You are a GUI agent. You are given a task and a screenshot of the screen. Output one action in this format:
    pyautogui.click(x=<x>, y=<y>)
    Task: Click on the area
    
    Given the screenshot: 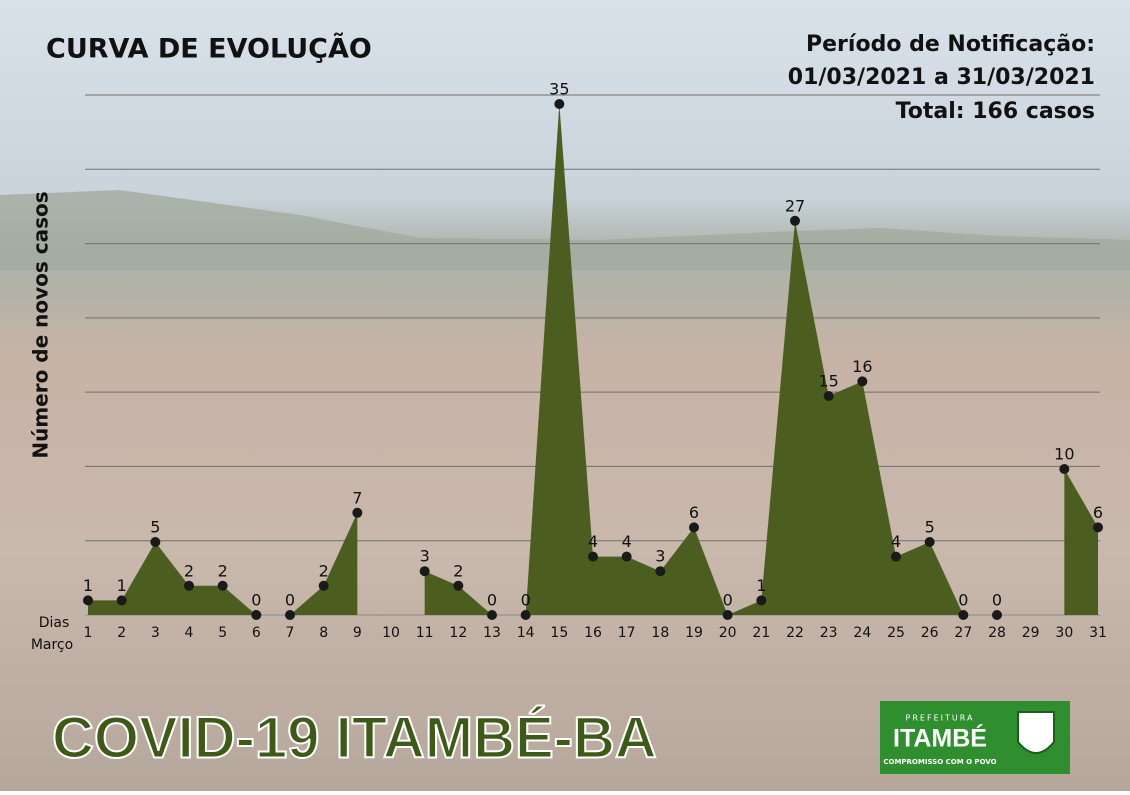 What is the action you would take?
    pyautogui.click(x=223, y=563)
    